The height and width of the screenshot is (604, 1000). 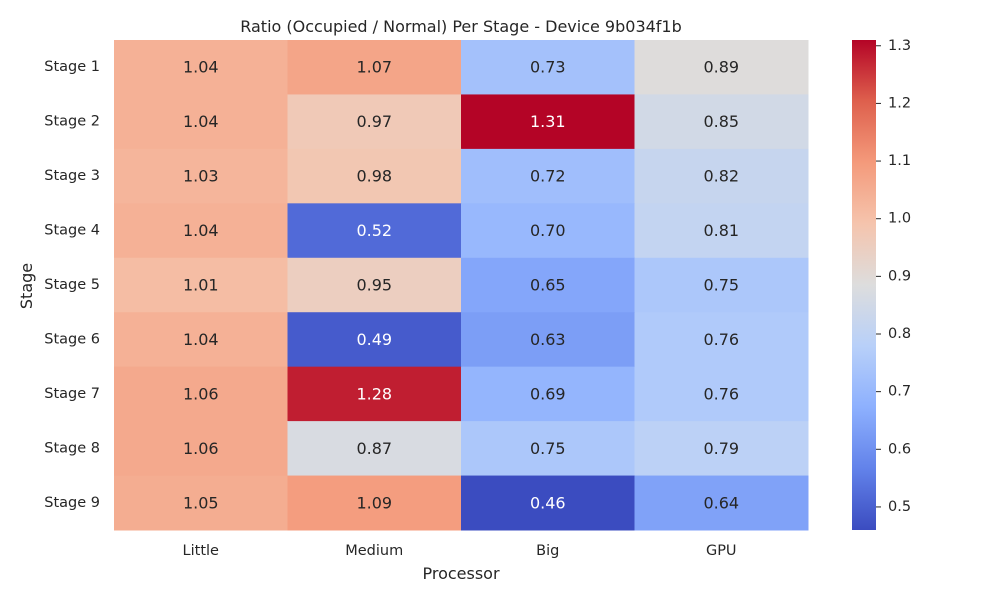 I want to click on cell-value-label: 0.52, so click(x=374, y=230).